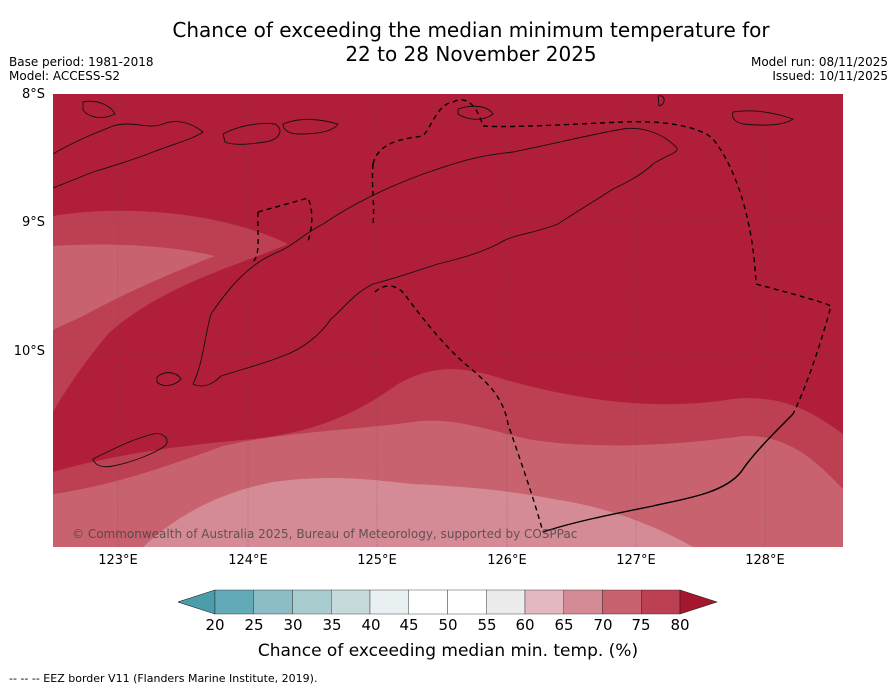  Describe the element at coordinates (830, 76) in the screenshot. I see `issued-date: Issued: 10/11/2025` at that location.